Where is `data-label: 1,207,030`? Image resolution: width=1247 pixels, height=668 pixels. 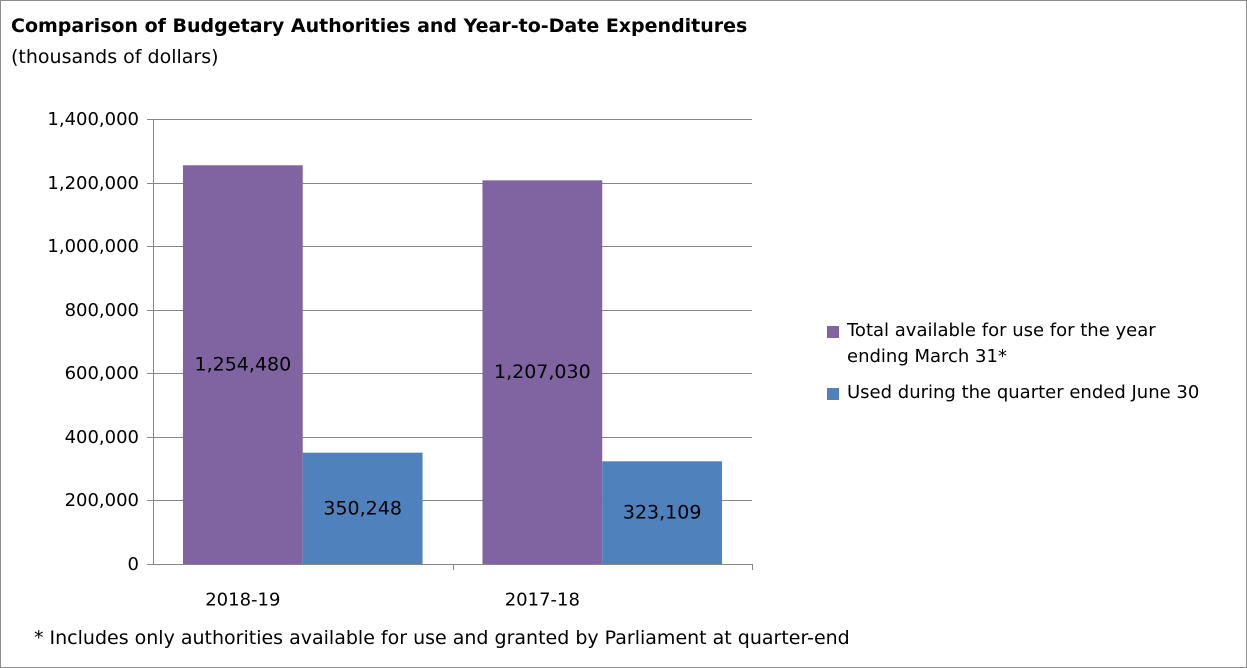 data-label: 1,207,030 is located at coordinates (542, 372).